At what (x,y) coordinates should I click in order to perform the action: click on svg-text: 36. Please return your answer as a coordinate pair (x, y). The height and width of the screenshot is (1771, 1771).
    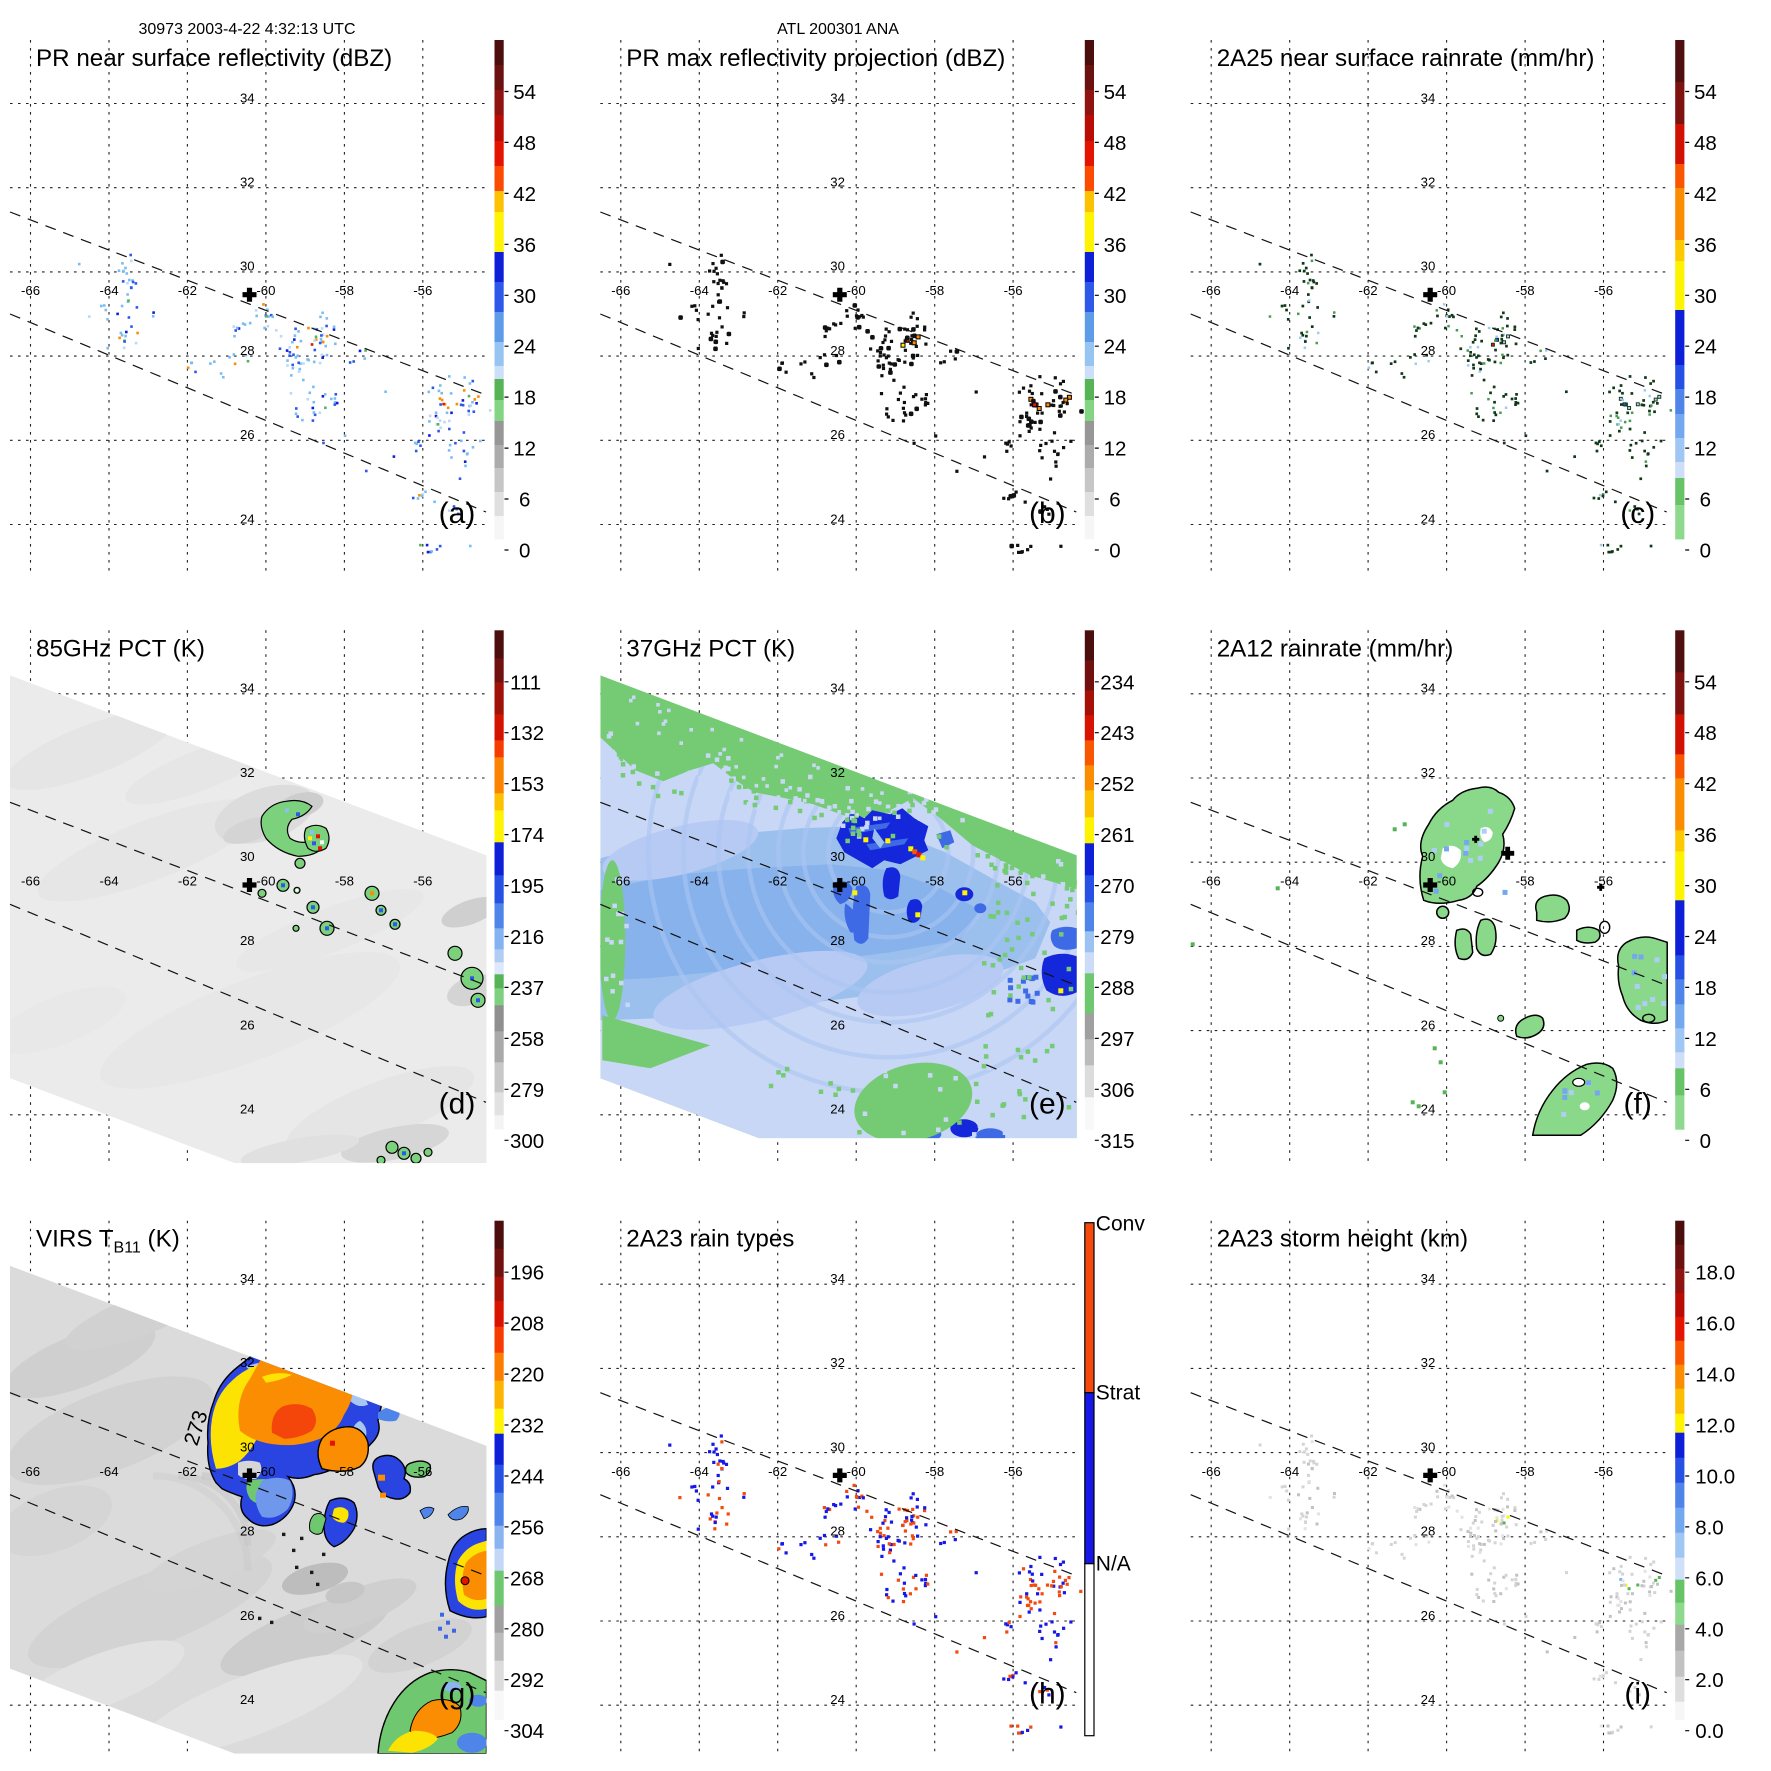
    Looking at the image, I should click on (524, 245).